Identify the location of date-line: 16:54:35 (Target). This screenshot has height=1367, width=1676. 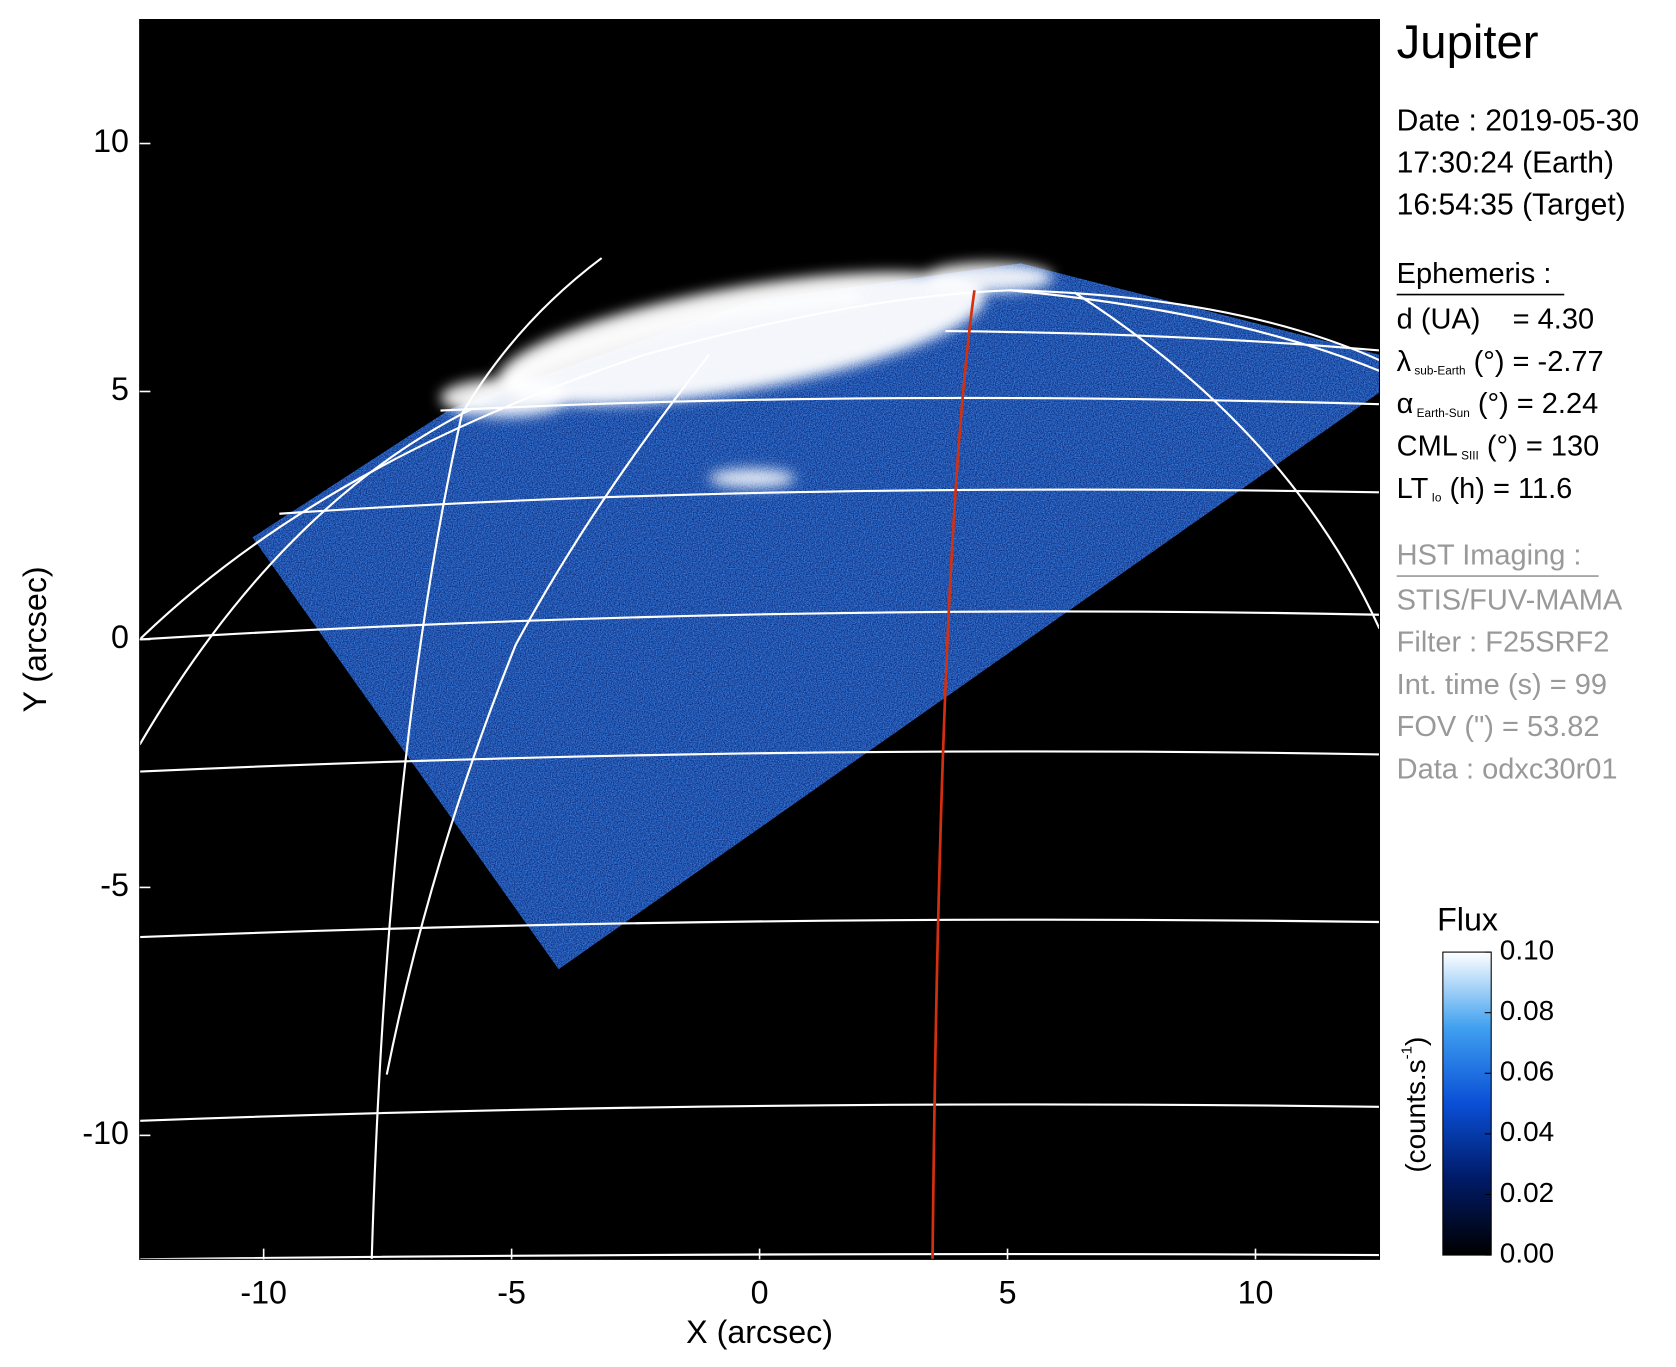
(1511, 204).